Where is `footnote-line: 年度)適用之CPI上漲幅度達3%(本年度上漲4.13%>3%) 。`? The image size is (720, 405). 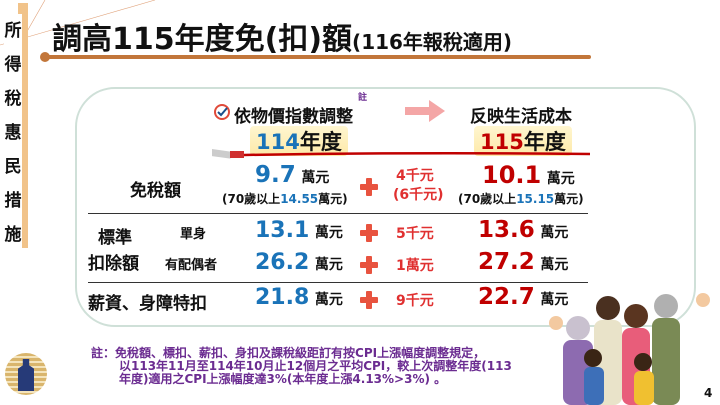 footnote-line: 年度)適用之CPI上漲幅度達3%(本年度上漲4.13%>3%) 。 is located at coordinates (283, 379).